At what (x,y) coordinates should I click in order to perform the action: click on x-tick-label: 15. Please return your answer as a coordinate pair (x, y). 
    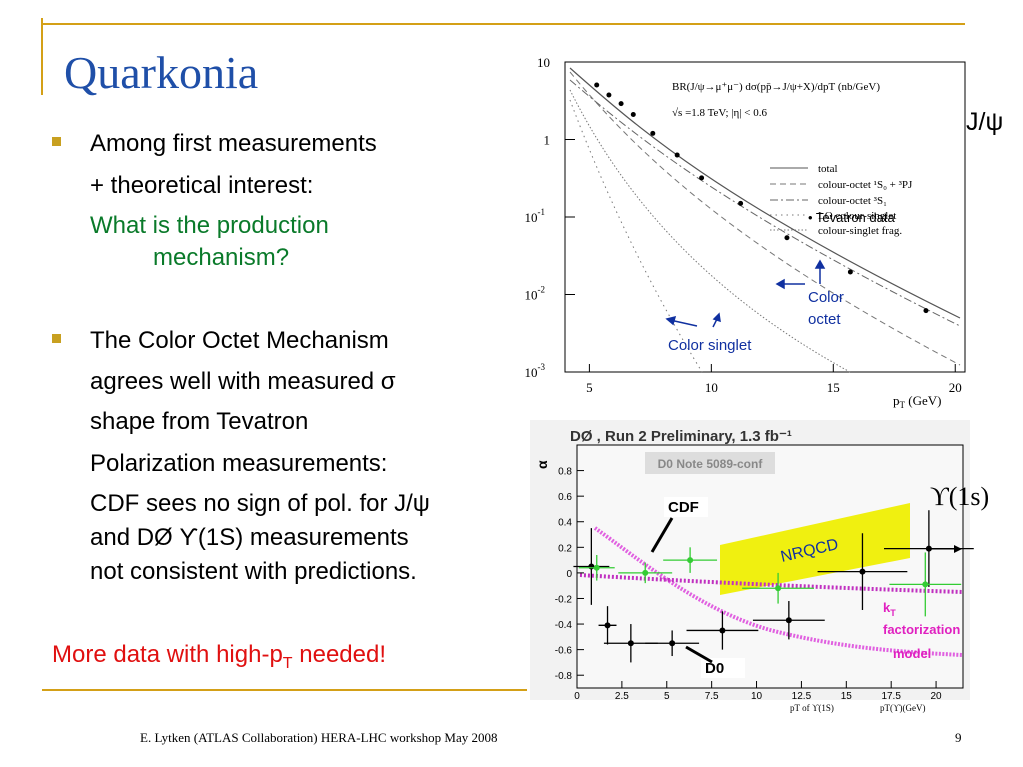
    Looking at the image, I should click on (847, 696).